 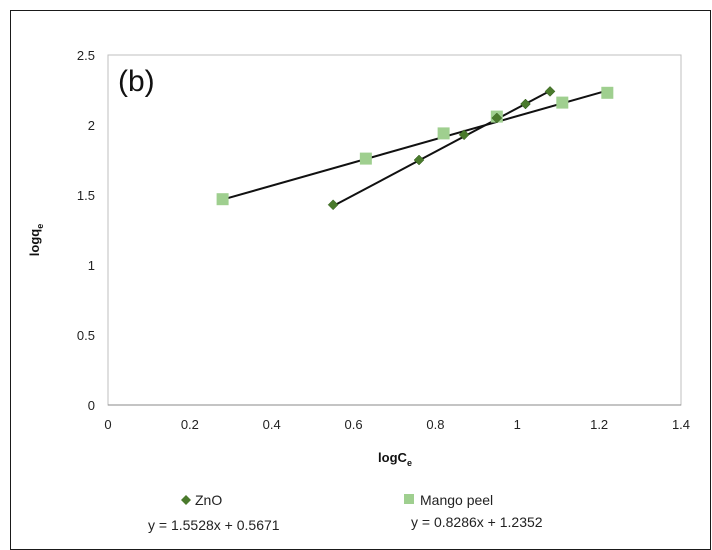 I want to click on y-tick-label: 1, so click(x=91, y=265).